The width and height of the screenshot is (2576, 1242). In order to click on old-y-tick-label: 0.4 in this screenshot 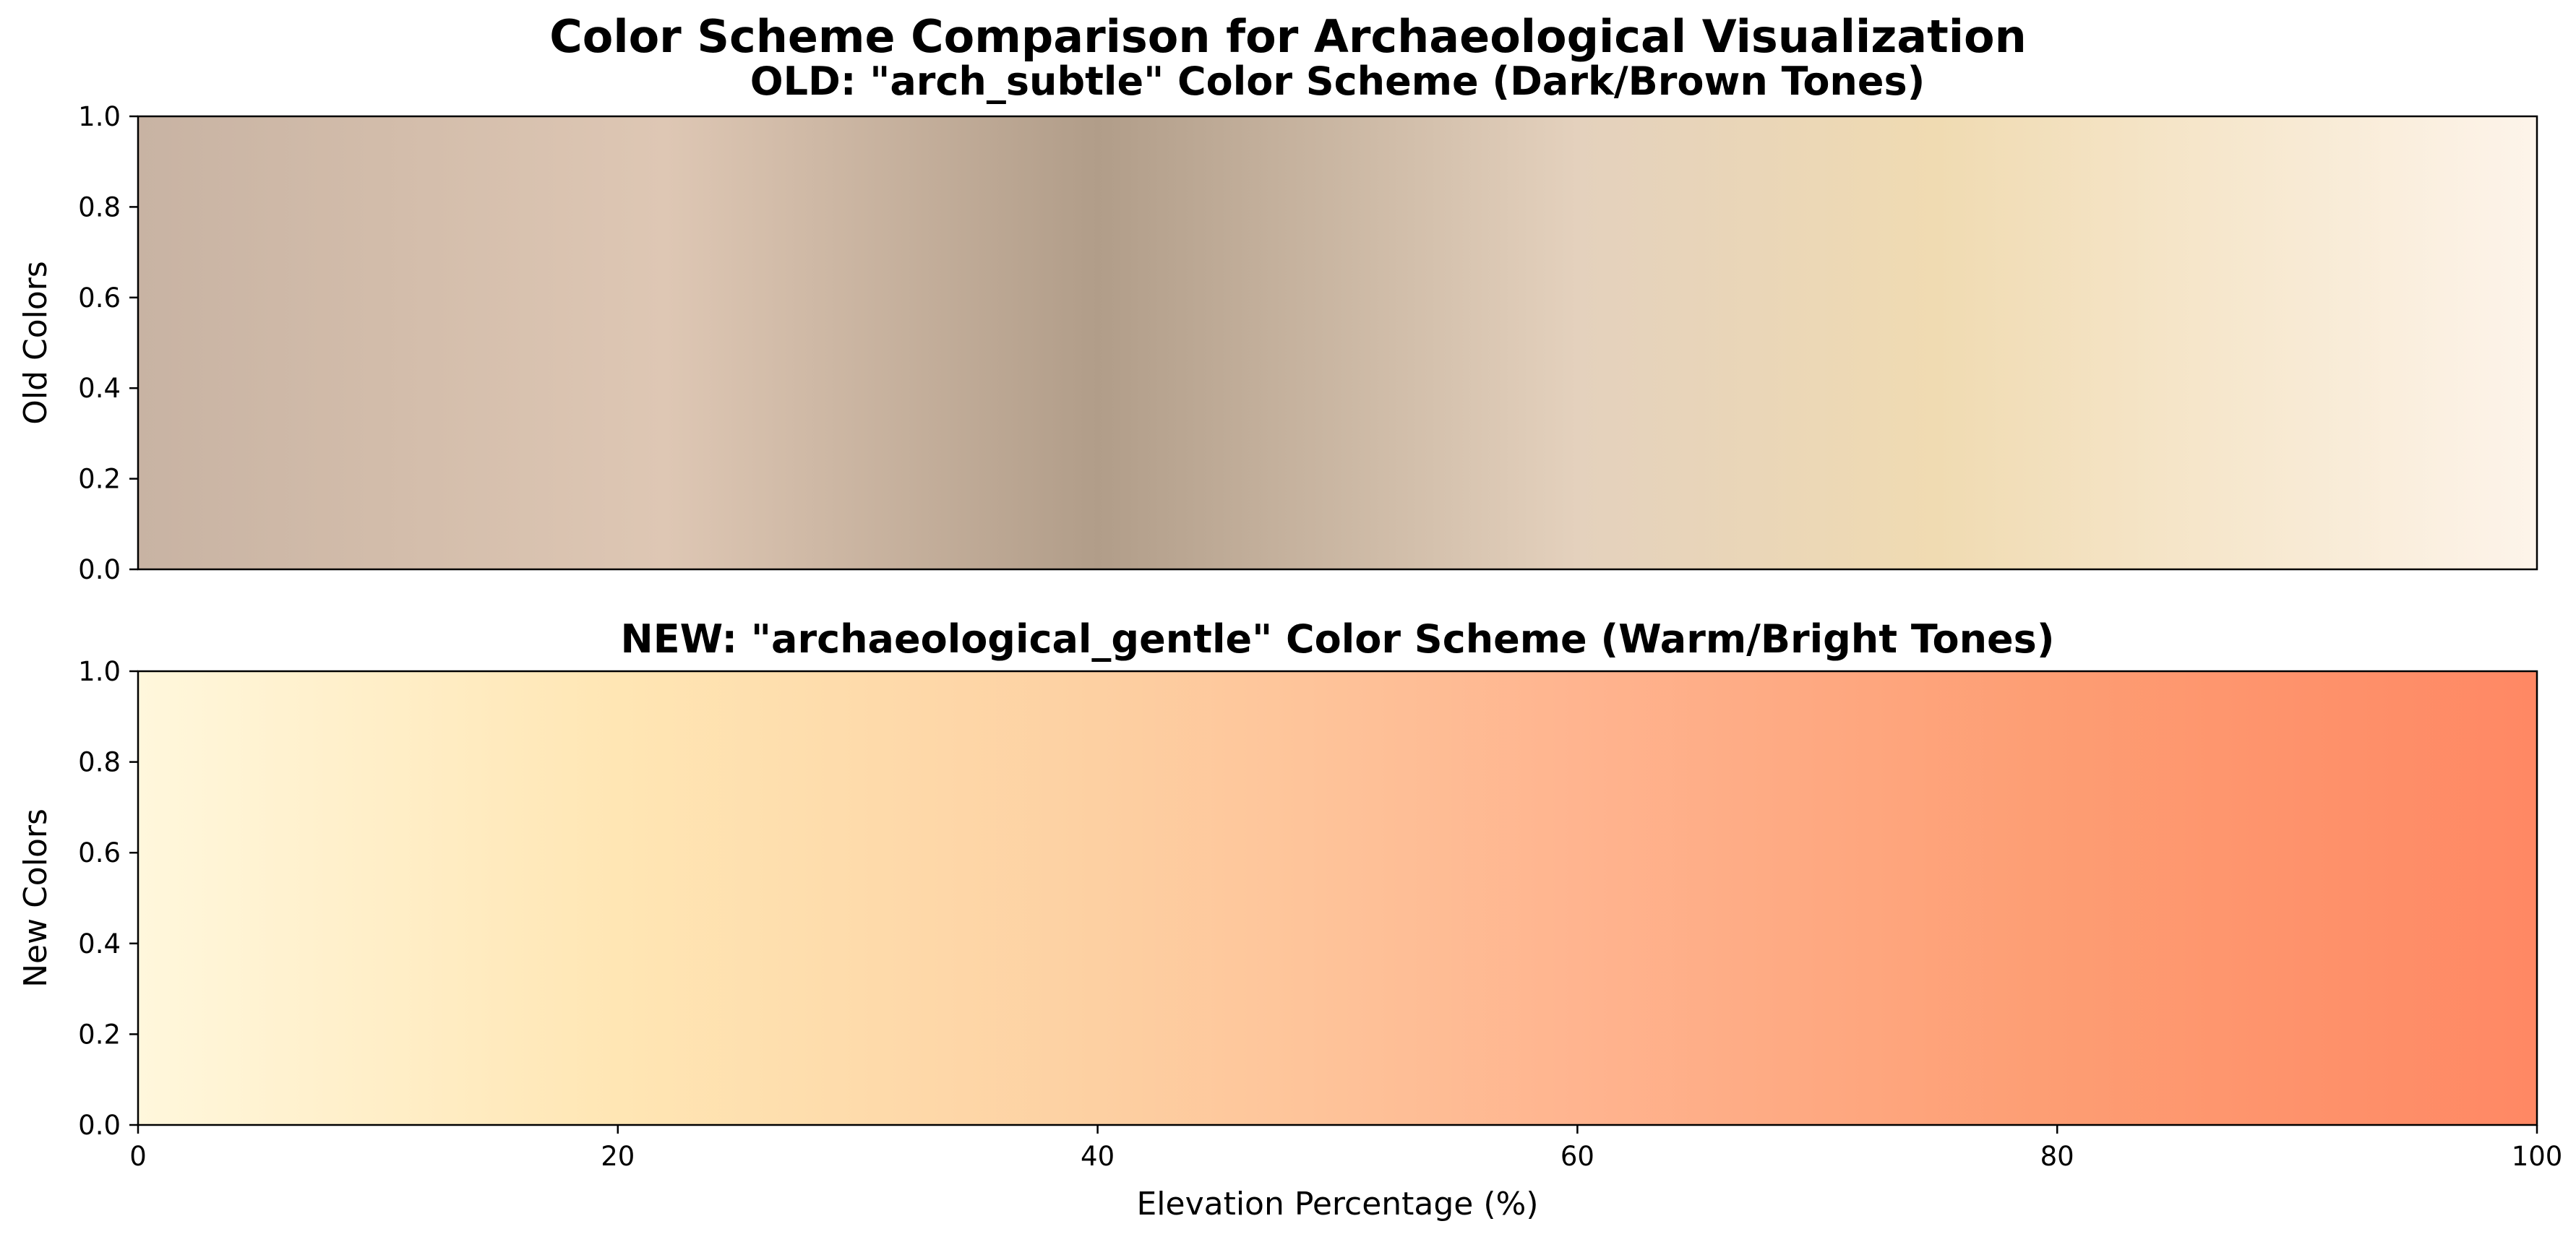, I will do `click(100, 388)`.